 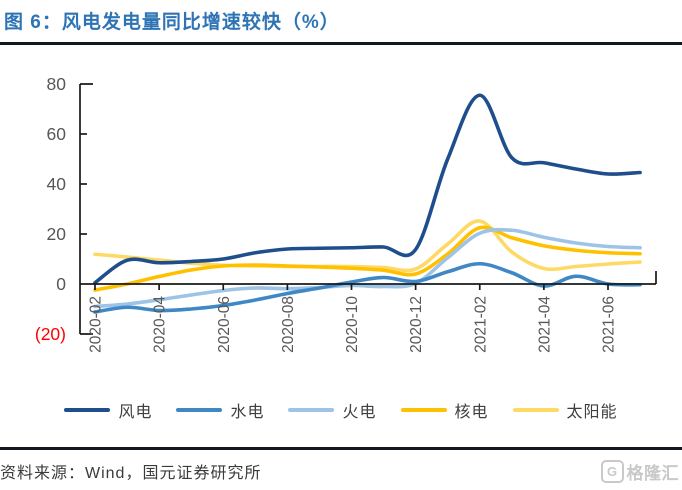 I want to click on axis-line, so click(x=86, y=209).